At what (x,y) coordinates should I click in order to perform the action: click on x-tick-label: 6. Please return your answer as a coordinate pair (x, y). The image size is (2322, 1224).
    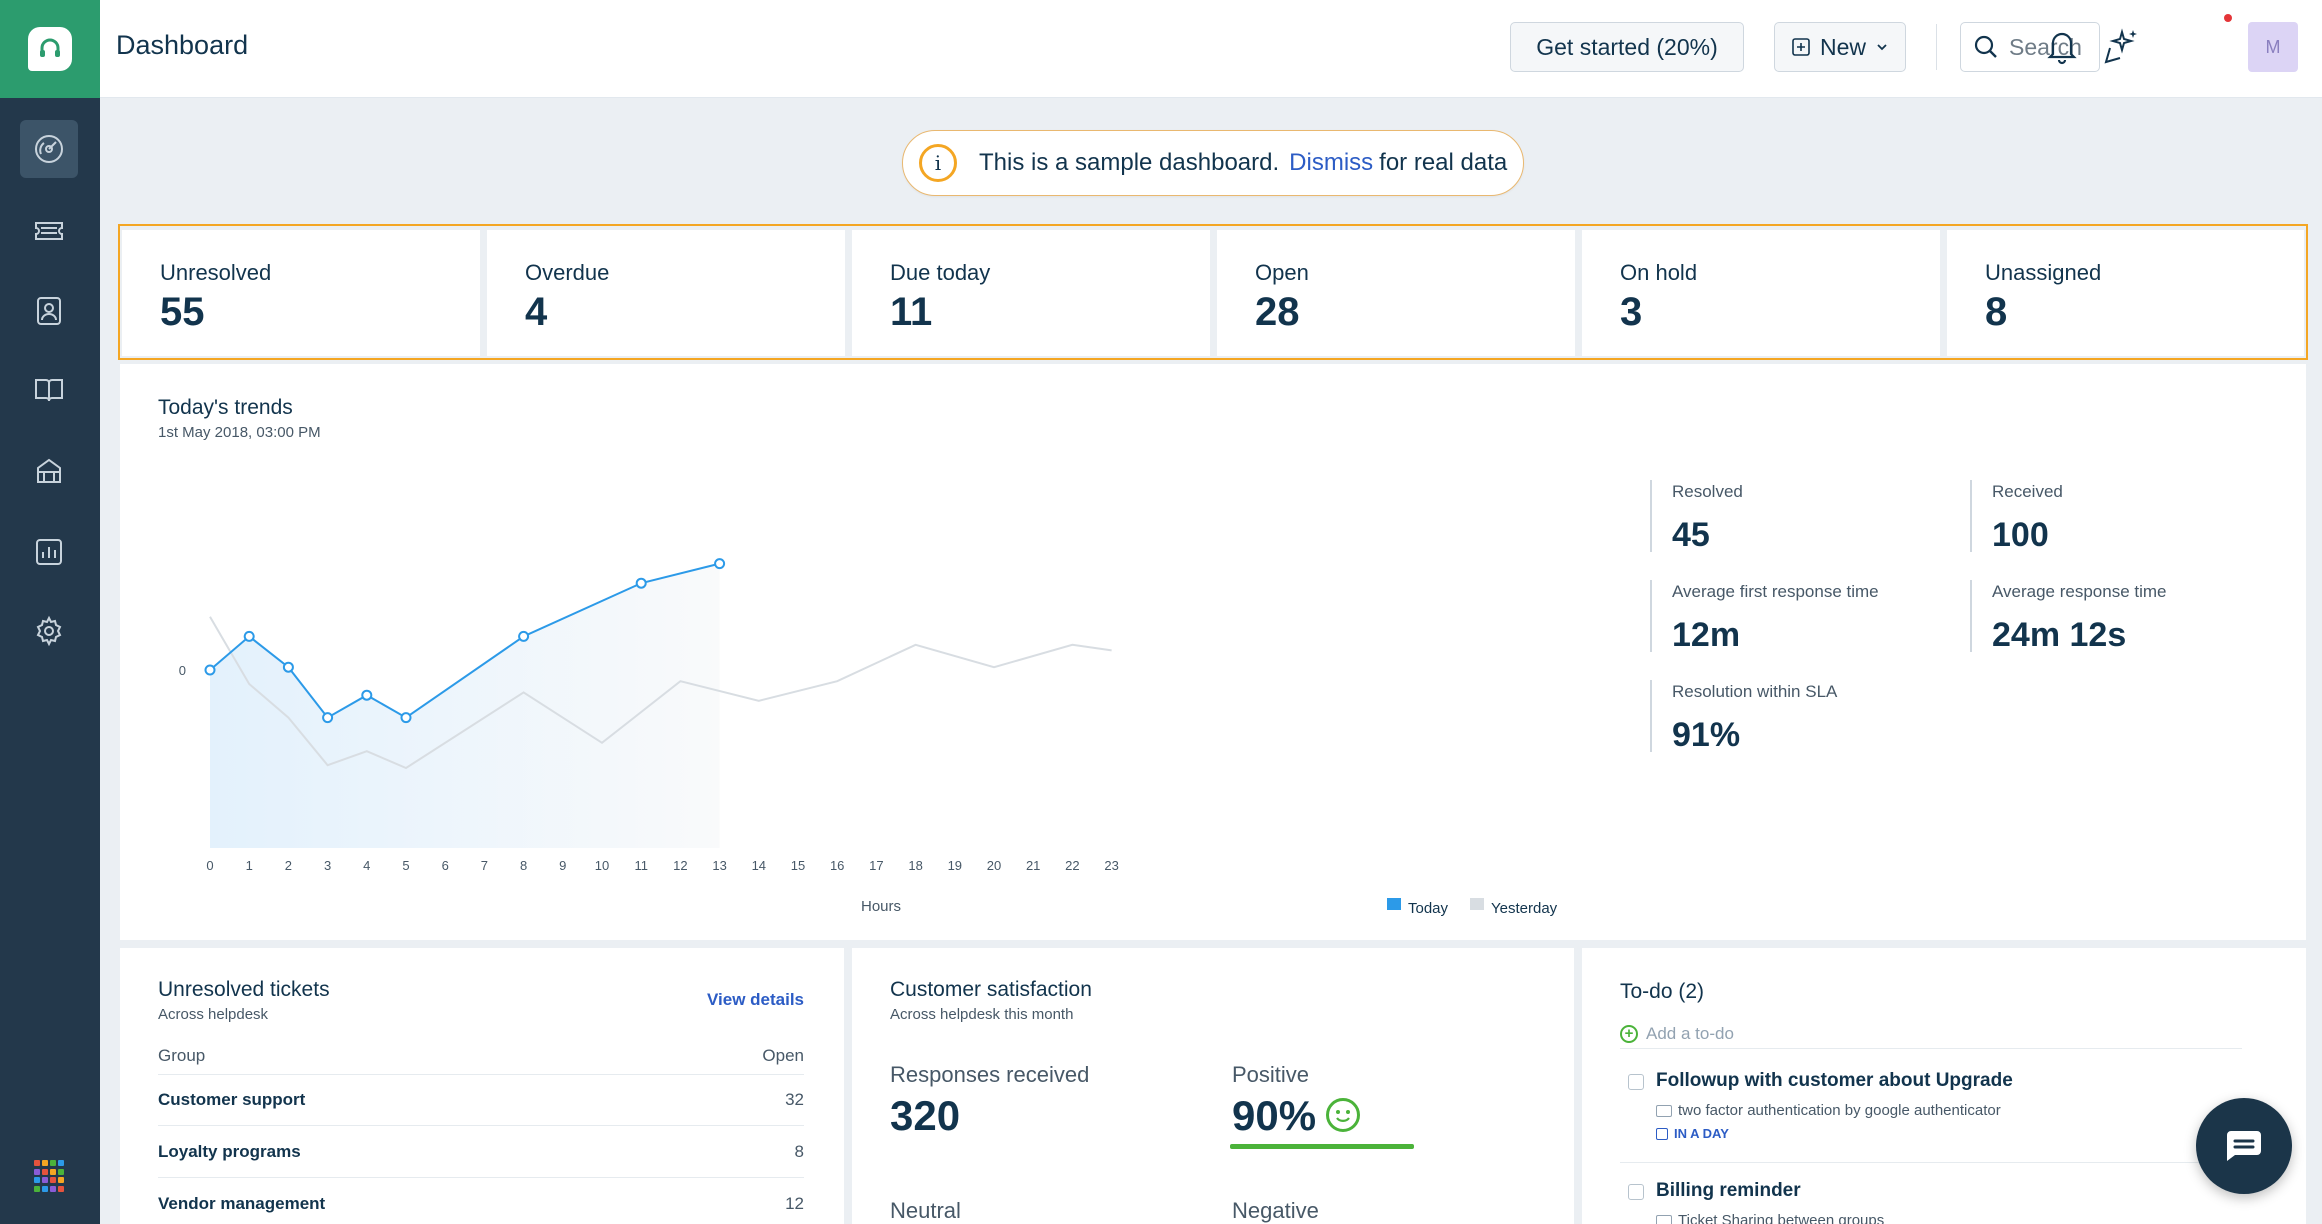
    Looking at the image, I should click on (445, 865).